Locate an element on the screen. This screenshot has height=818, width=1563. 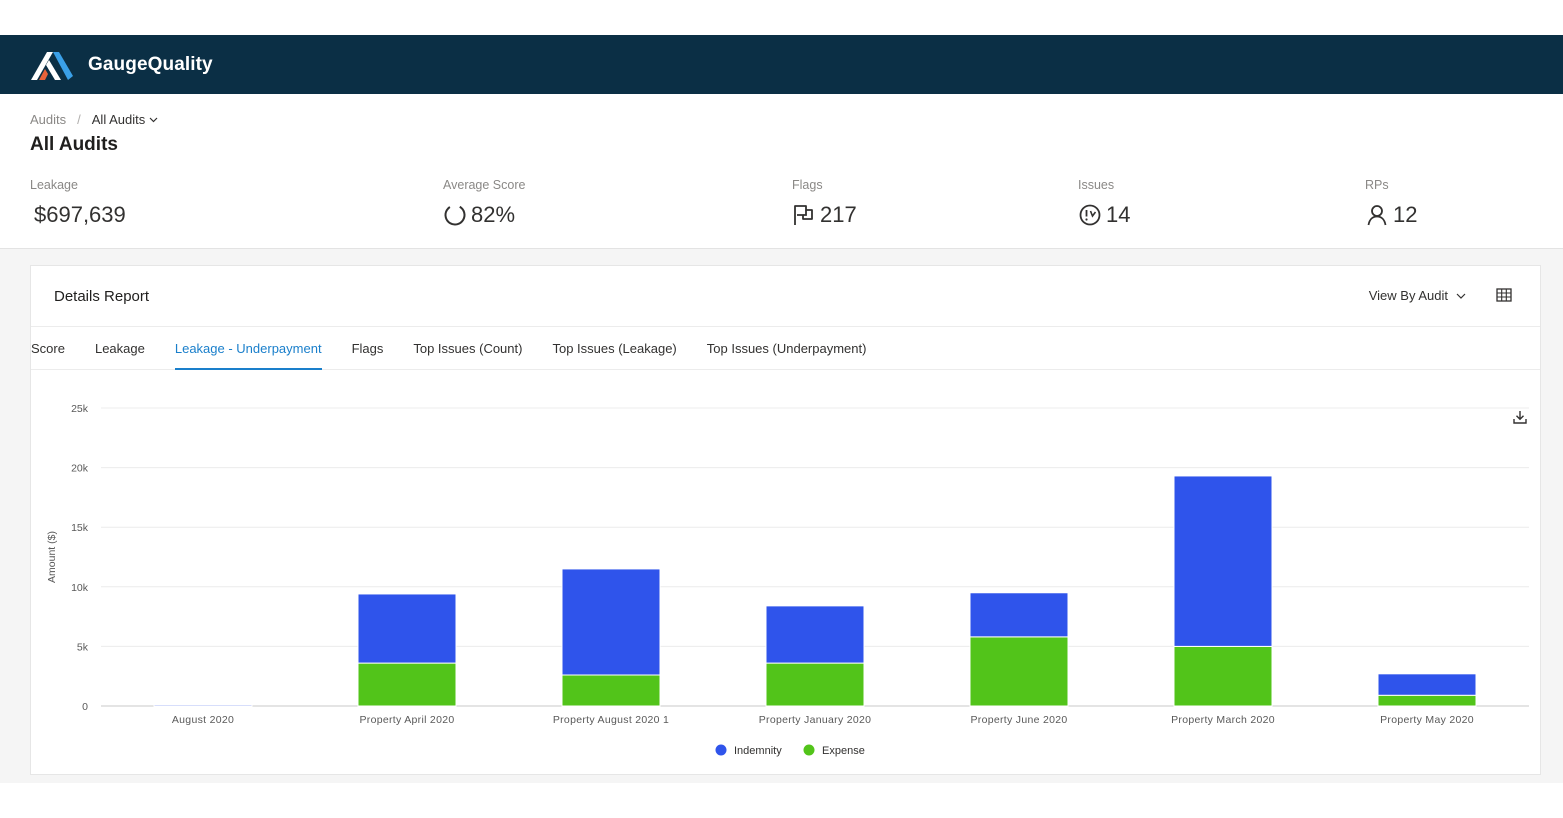
clock-alert-icon is located at coordinates (1090, 215).